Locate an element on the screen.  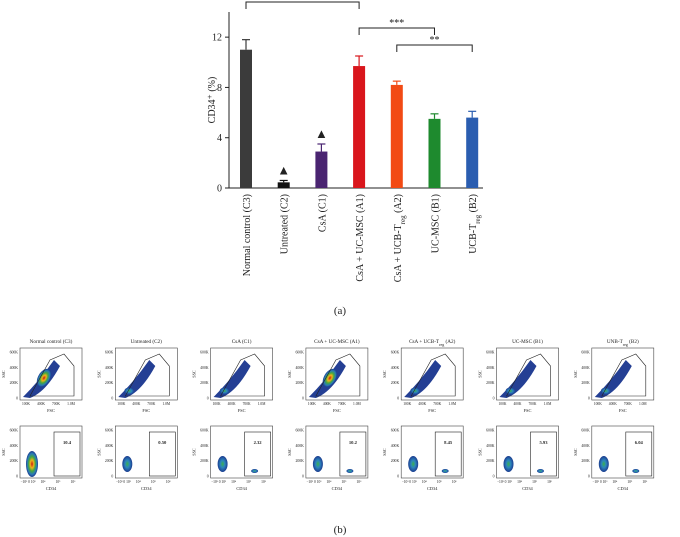
x-tick-label: Normal control (C3) is located at coordinates (247, 235).